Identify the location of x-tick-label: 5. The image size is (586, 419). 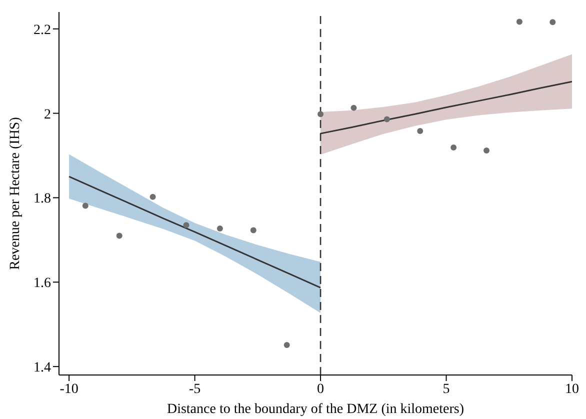
(446, 389).